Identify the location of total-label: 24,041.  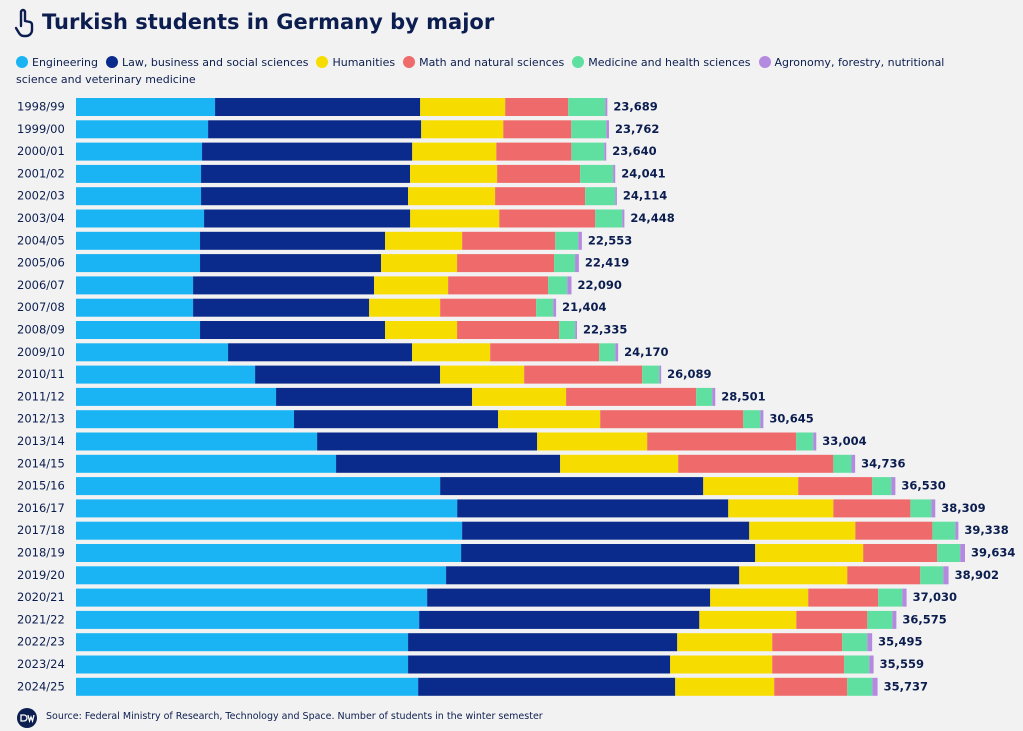
(643, 173).